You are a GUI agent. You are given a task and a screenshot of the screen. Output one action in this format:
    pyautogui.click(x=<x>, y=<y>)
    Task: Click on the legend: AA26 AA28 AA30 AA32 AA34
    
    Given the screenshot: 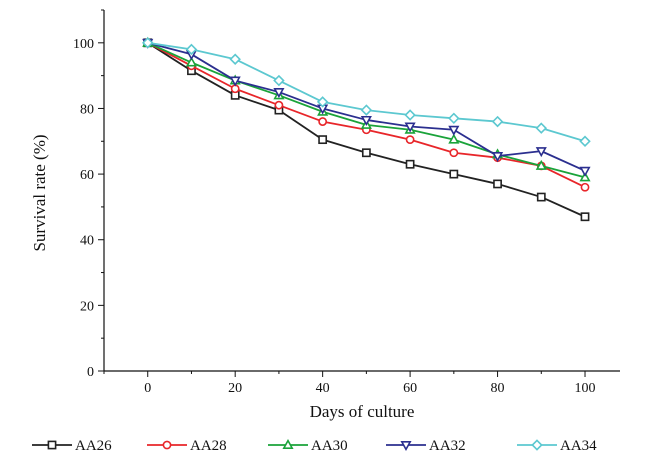 What is the action you would take?
    pyautogui.click(x=314, y=446)
    